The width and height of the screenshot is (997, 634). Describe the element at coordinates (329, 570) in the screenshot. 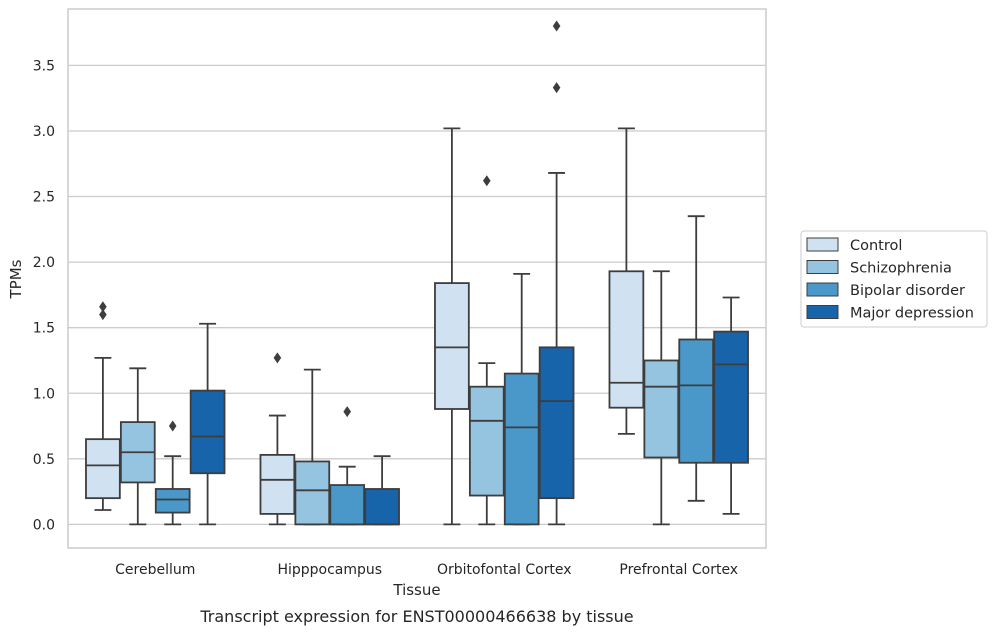

I see `x-tick-label: Hipppocampus` at that location.